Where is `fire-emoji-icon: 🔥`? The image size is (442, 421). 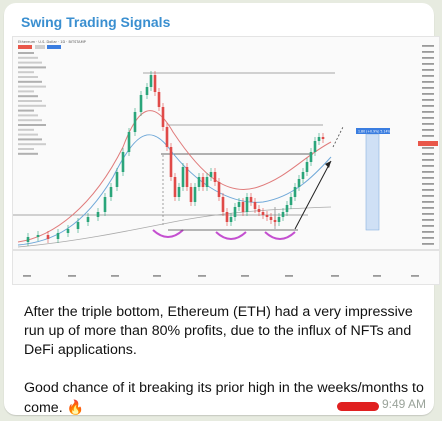 fire-emoji-icon: 🔥 is located at coordinates (75, 407).